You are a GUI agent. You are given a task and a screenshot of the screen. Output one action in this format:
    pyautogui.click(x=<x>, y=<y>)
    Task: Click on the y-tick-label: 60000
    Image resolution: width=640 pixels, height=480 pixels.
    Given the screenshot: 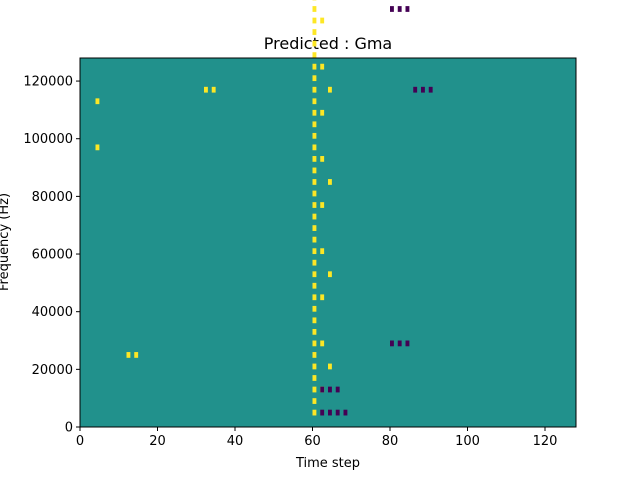 What is the action you would take?
    pyautogui.click(x=52, y=255)
    